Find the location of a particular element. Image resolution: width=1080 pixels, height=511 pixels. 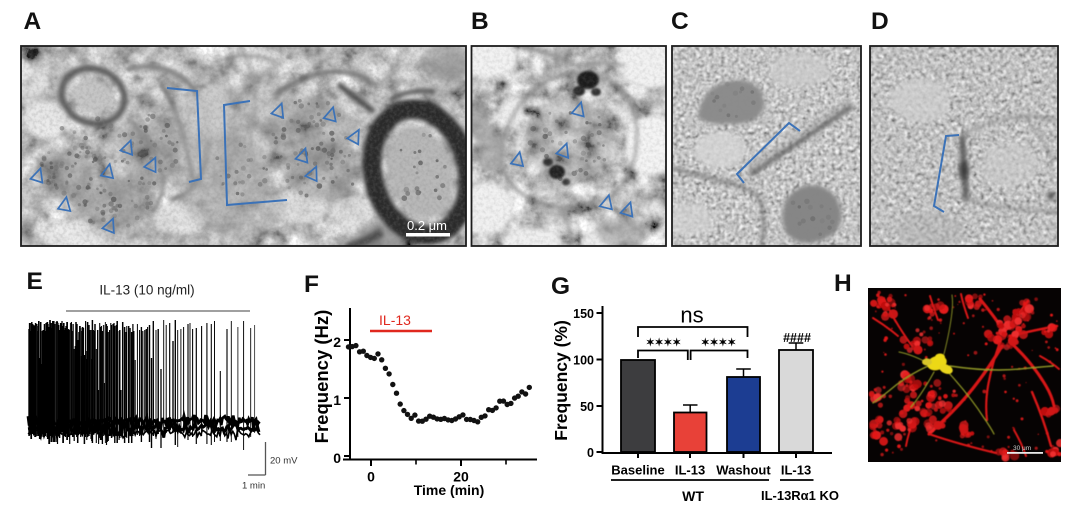

svg-text: Washout is located at coordinates (743, 470).